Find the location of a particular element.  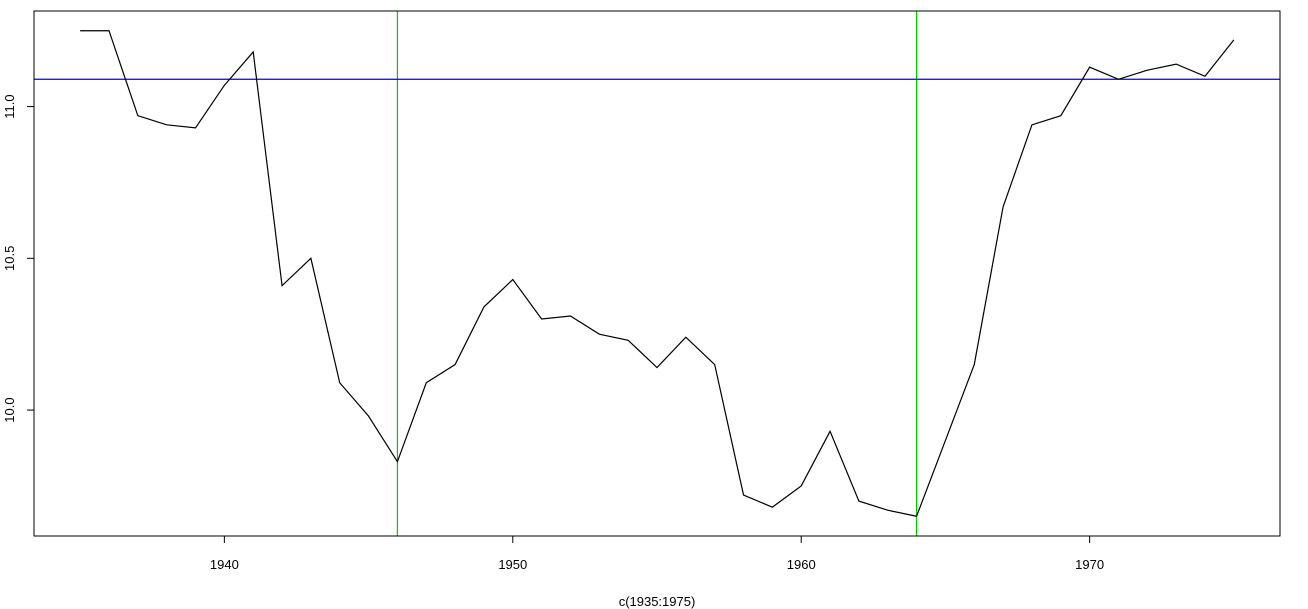

x-axis: 1940 1950 1960 1970 is located at coordinates (657, 553).